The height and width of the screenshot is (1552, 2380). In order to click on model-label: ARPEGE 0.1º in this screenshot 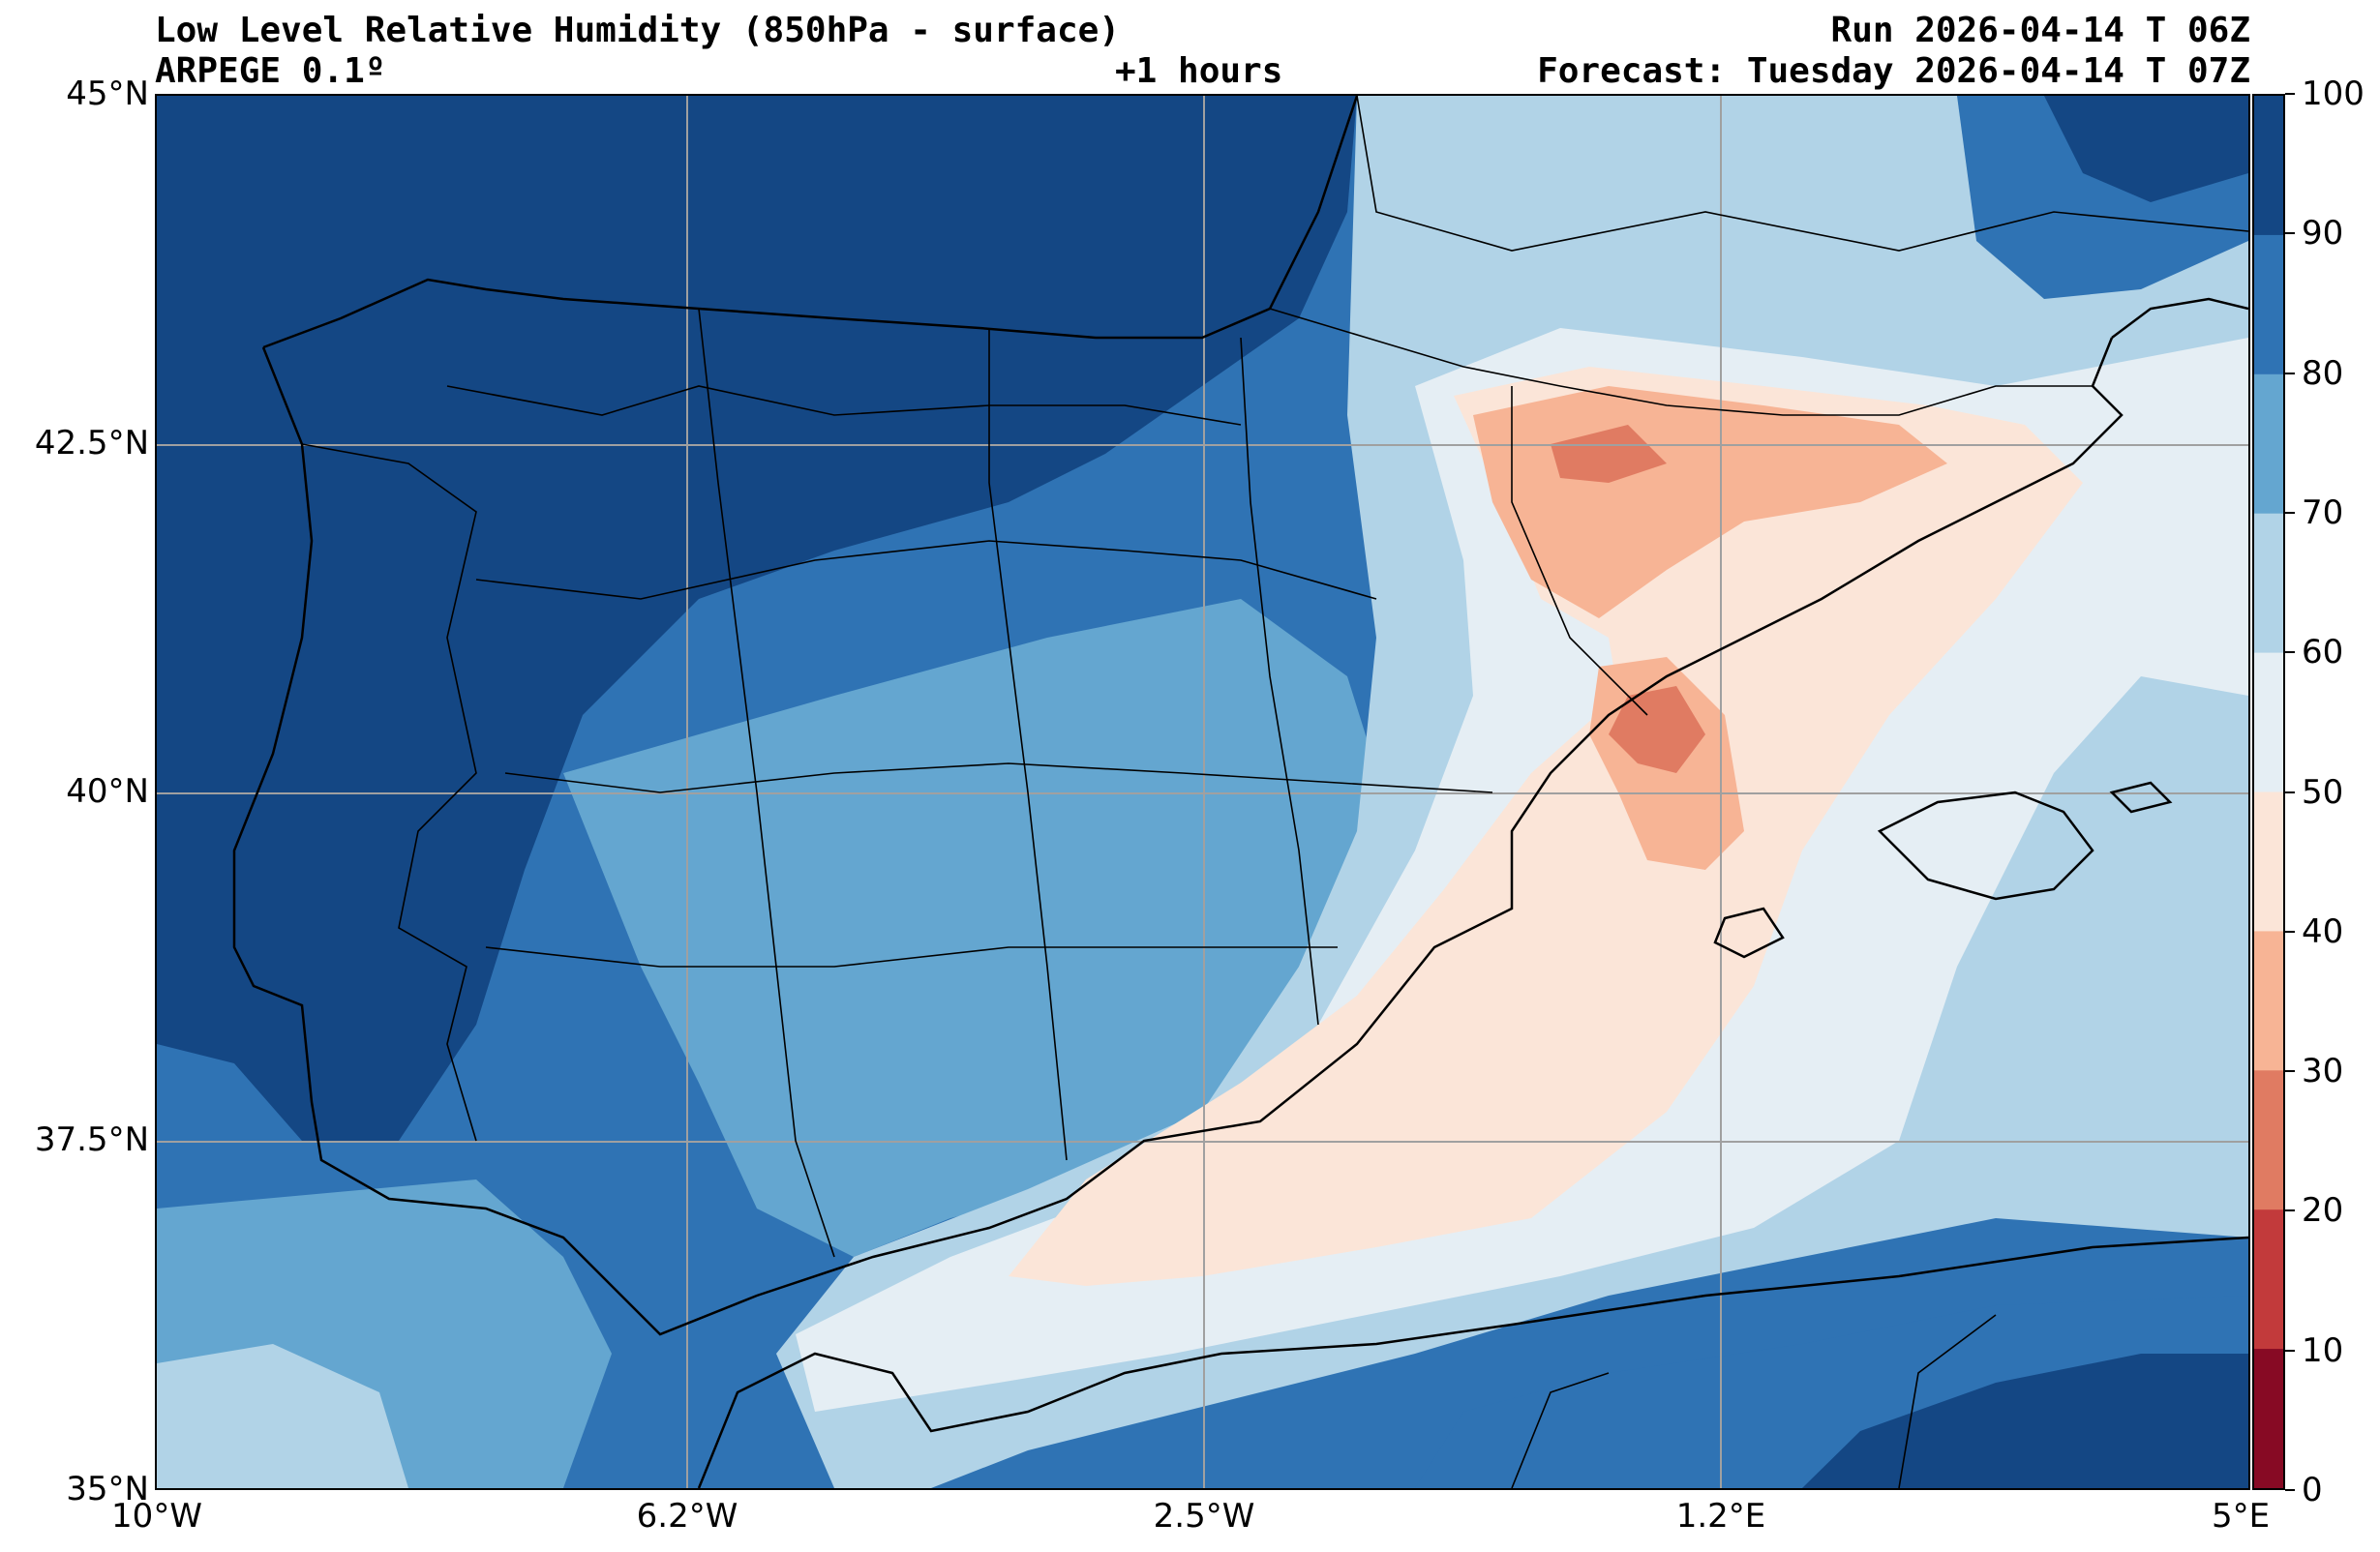, I will do `click(270, 71)`.